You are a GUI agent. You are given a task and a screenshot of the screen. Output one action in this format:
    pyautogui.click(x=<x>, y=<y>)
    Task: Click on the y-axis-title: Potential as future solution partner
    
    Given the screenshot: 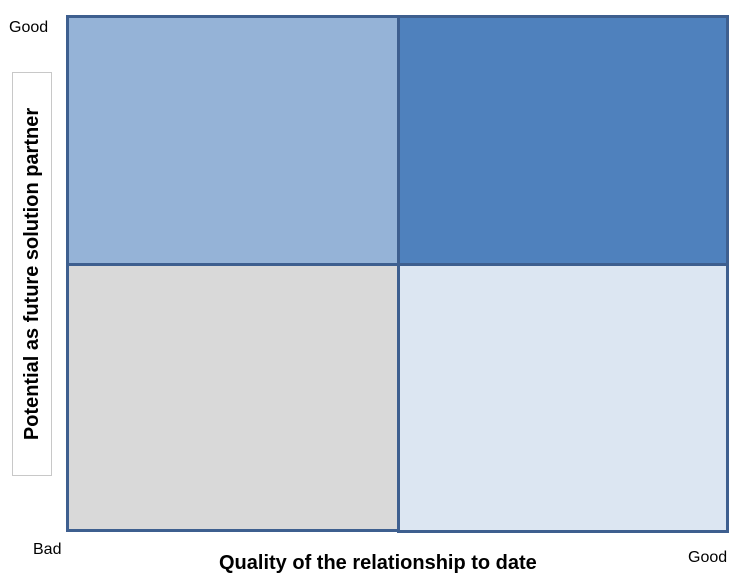 What is the action you would take?
    pyautogui.click(x=32, y=274)
    